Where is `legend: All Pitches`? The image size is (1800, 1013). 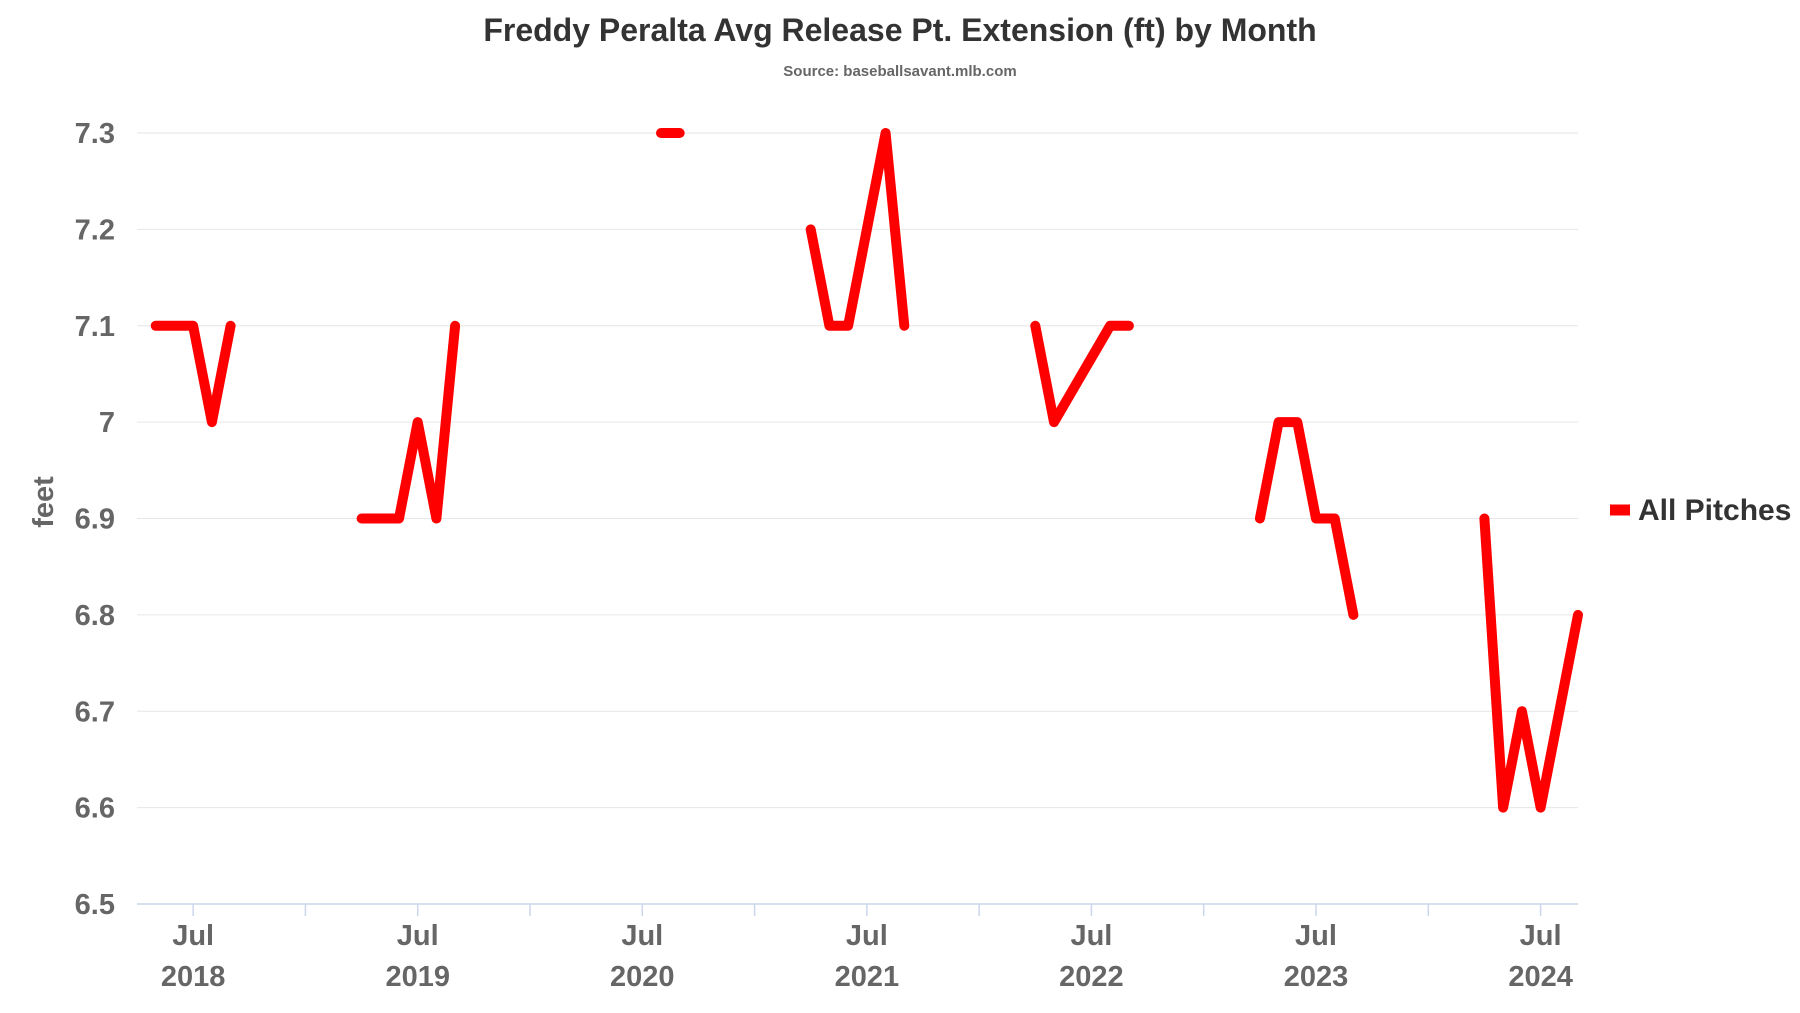
legend: All Pitches is located at coordinates (1700, 510).